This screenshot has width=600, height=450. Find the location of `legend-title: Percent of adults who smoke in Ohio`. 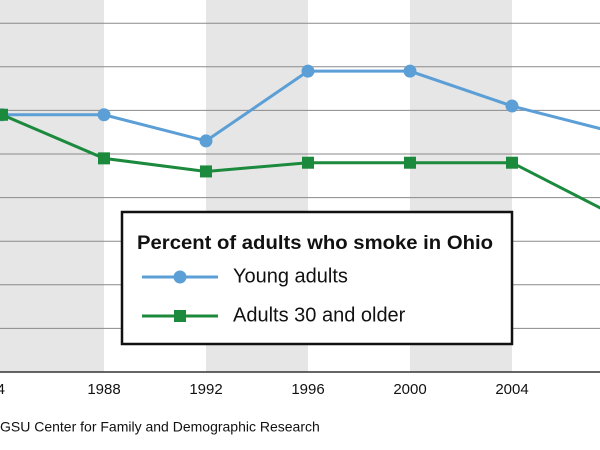

legend-title: Percent of adults who smoke in Ohio is located at coordinates (315, 243).